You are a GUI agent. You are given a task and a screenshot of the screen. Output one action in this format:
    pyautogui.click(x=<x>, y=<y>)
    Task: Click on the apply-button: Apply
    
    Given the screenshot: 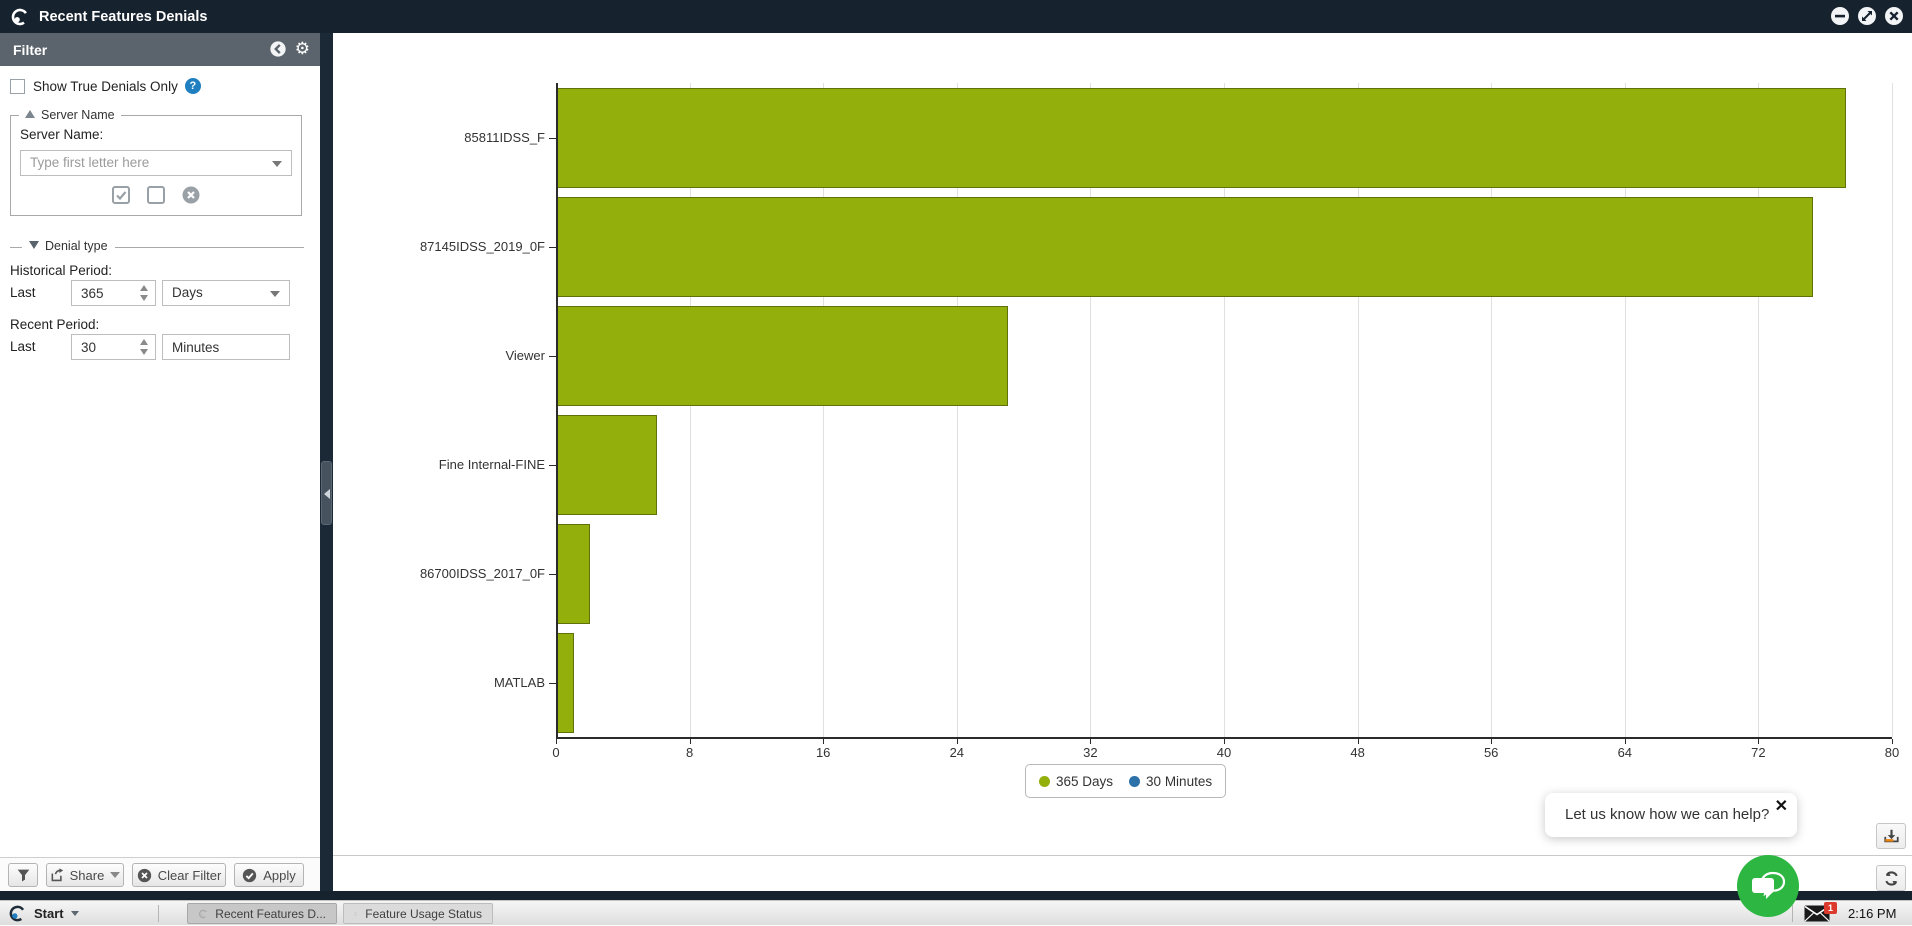 What is the action you would take?
    pyautogui.click(x=269, y=875)
    